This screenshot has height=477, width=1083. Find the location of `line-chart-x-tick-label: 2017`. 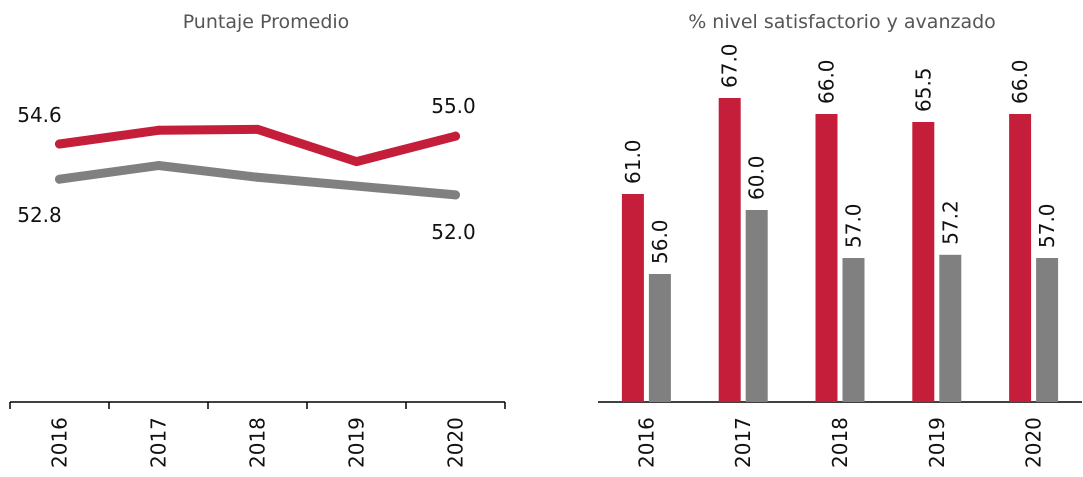

line-chart-x-tick-label: 2017 is located at coordinates (159, 442).